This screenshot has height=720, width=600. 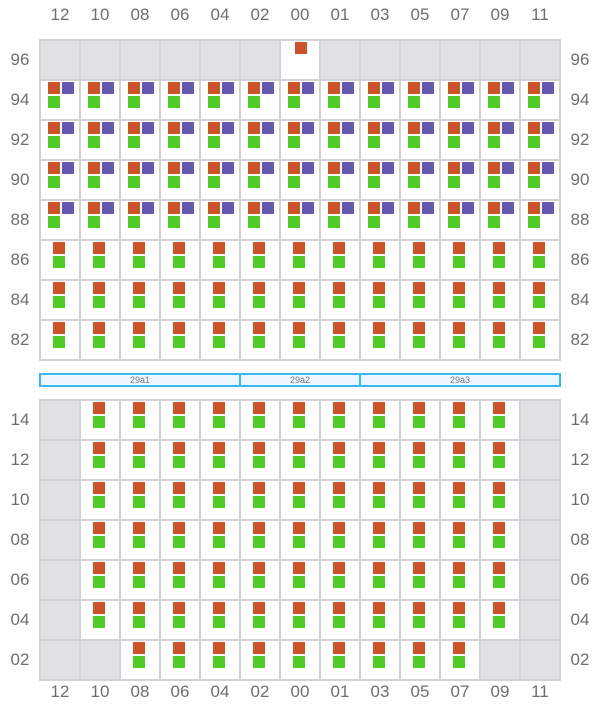 What do you see at coordinates (460, 380) in the screenshot?
I see `band-29a3: 29a3` at bounding box center [460, 380].